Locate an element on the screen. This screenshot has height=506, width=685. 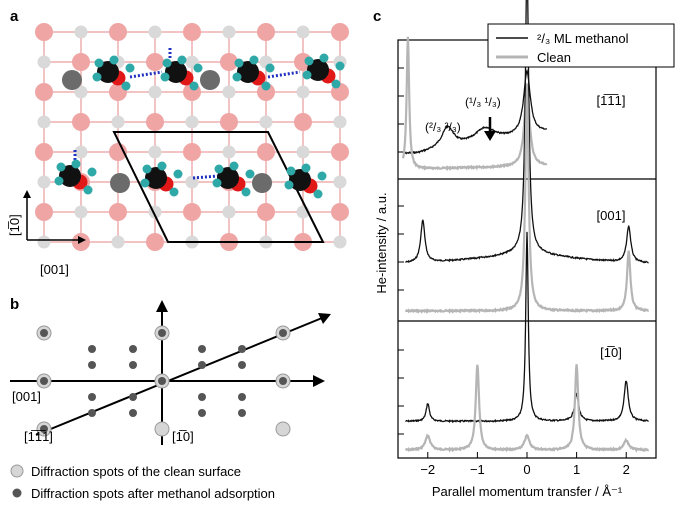
label-1m10: [1̅0] is located at coordinates (183, 436).